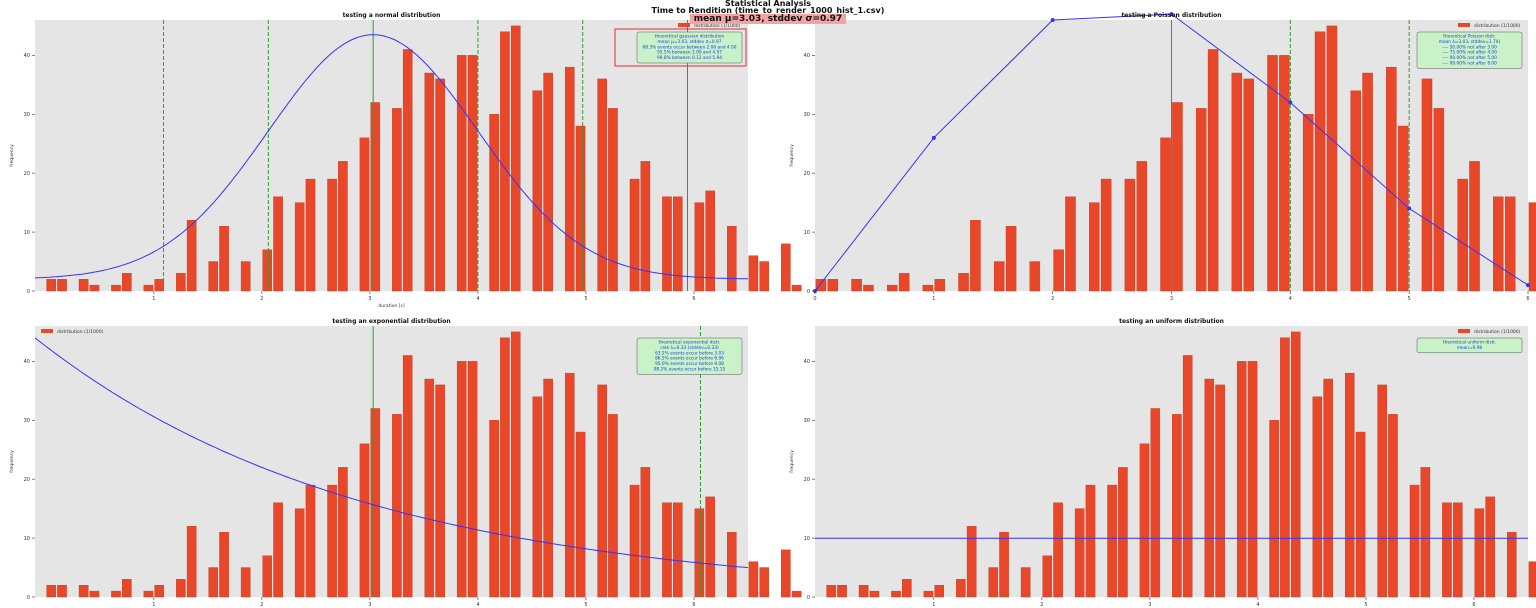 The height and width of the screenshot is (608, 1536). I want to click on y-tick-label: 10, so click(27, 539).